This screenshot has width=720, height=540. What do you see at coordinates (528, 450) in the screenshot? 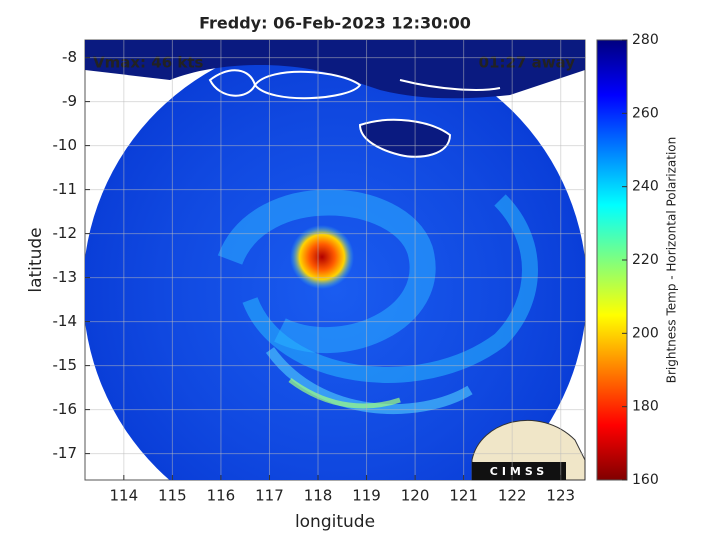
I see `cimss-logo: CIMSS` at bounding box center [528, 450].